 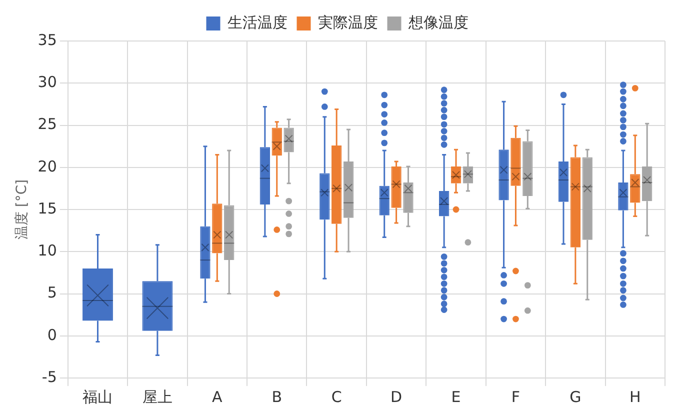 I want to click on x-tick-label: 福山, so click(x=97, y=397).